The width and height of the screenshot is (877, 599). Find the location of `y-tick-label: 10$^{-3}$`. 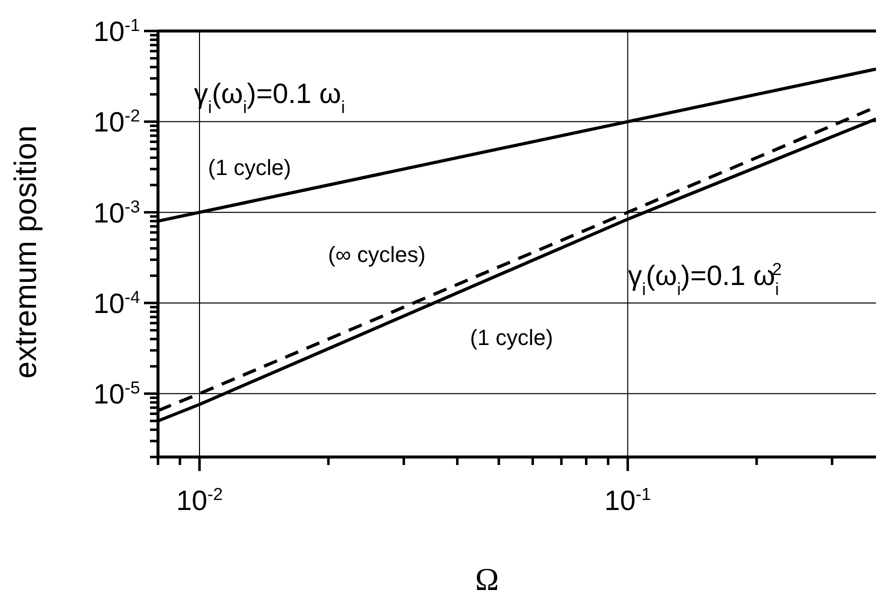

y-tick-label: 10$^{-3}$ is located at coordinates (116, 212).